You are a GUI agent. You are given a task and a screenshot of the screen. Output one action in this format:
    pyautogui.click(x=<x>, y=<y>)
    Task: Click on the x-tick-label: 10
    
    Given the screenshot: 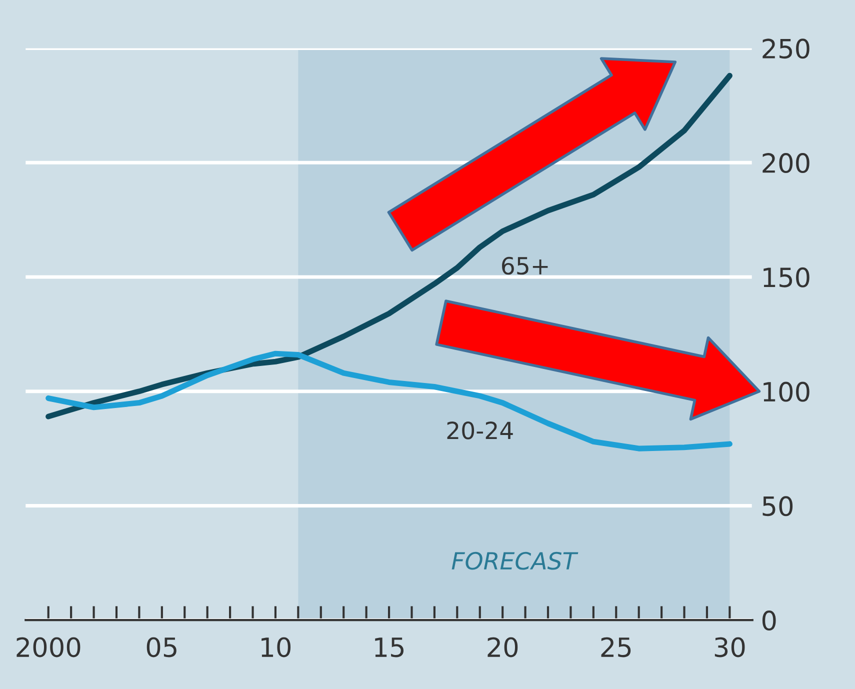 What is the action you would take?
    pyautogui.click(x=276, y=647)
    